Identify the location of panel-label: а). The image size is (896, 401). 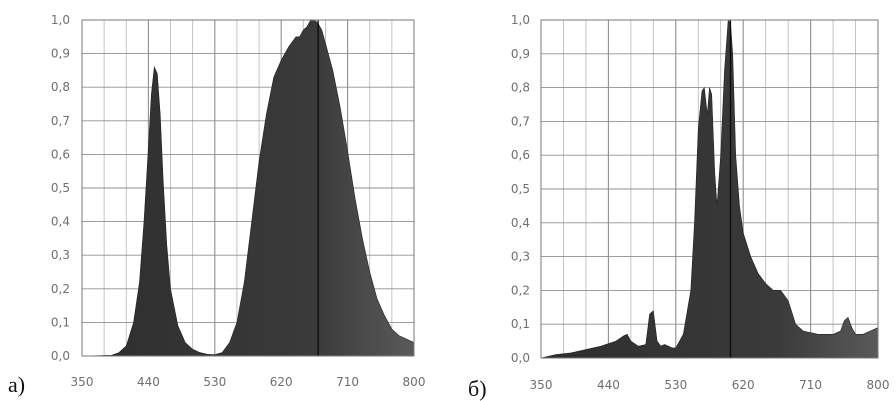
(16, 384).